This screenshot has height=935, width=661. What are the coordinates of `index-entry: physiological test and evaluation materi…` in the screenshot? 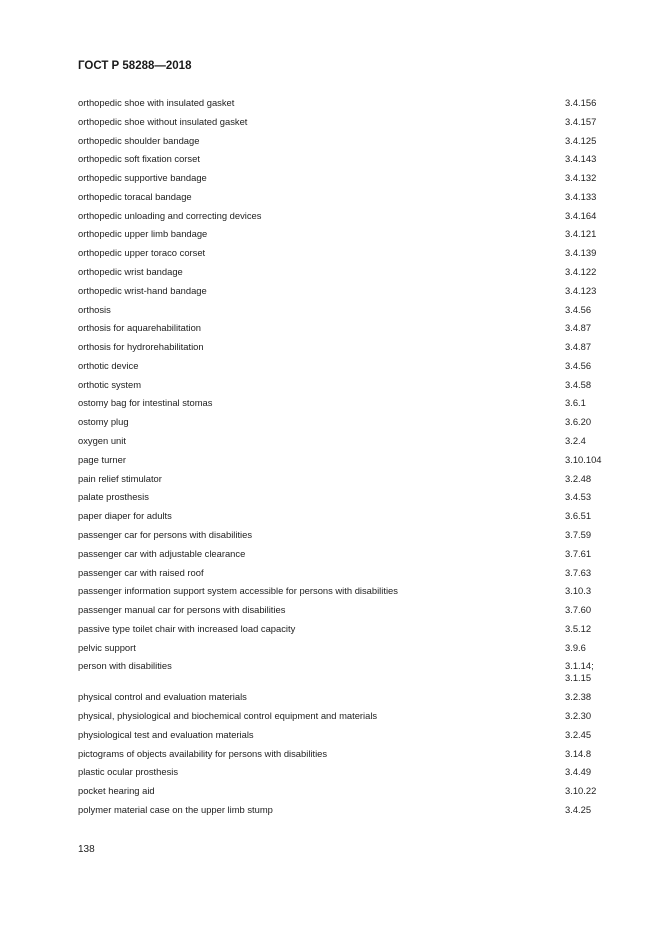 It's located at (348, 734).